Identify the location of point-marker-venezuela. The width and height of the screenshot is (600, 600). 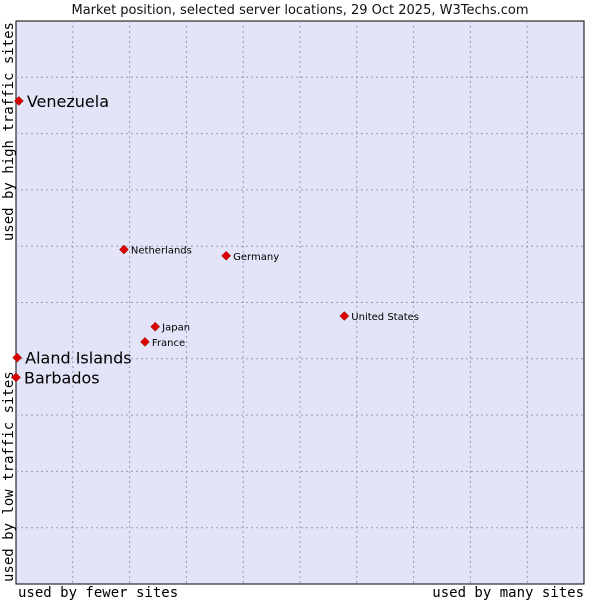
(18, 101).